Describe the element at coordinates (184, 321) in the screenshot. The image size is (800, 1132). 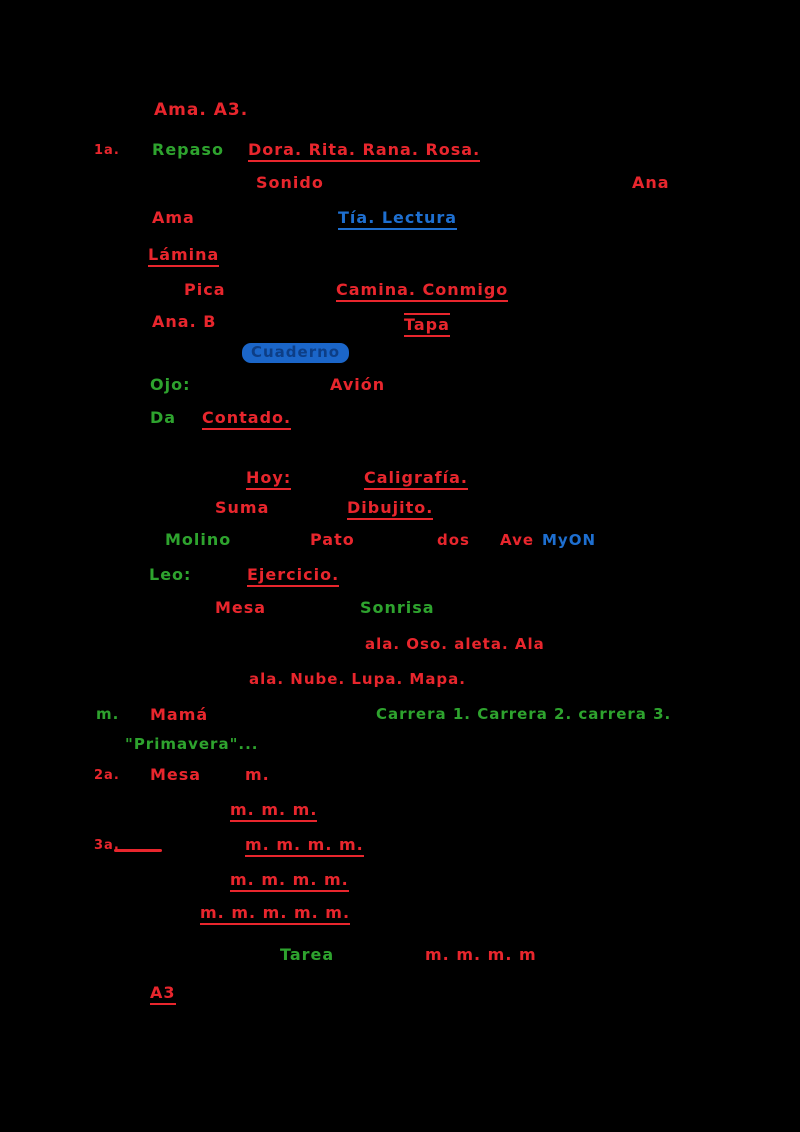
I see `word-ana-b: Ana. B` at that location.